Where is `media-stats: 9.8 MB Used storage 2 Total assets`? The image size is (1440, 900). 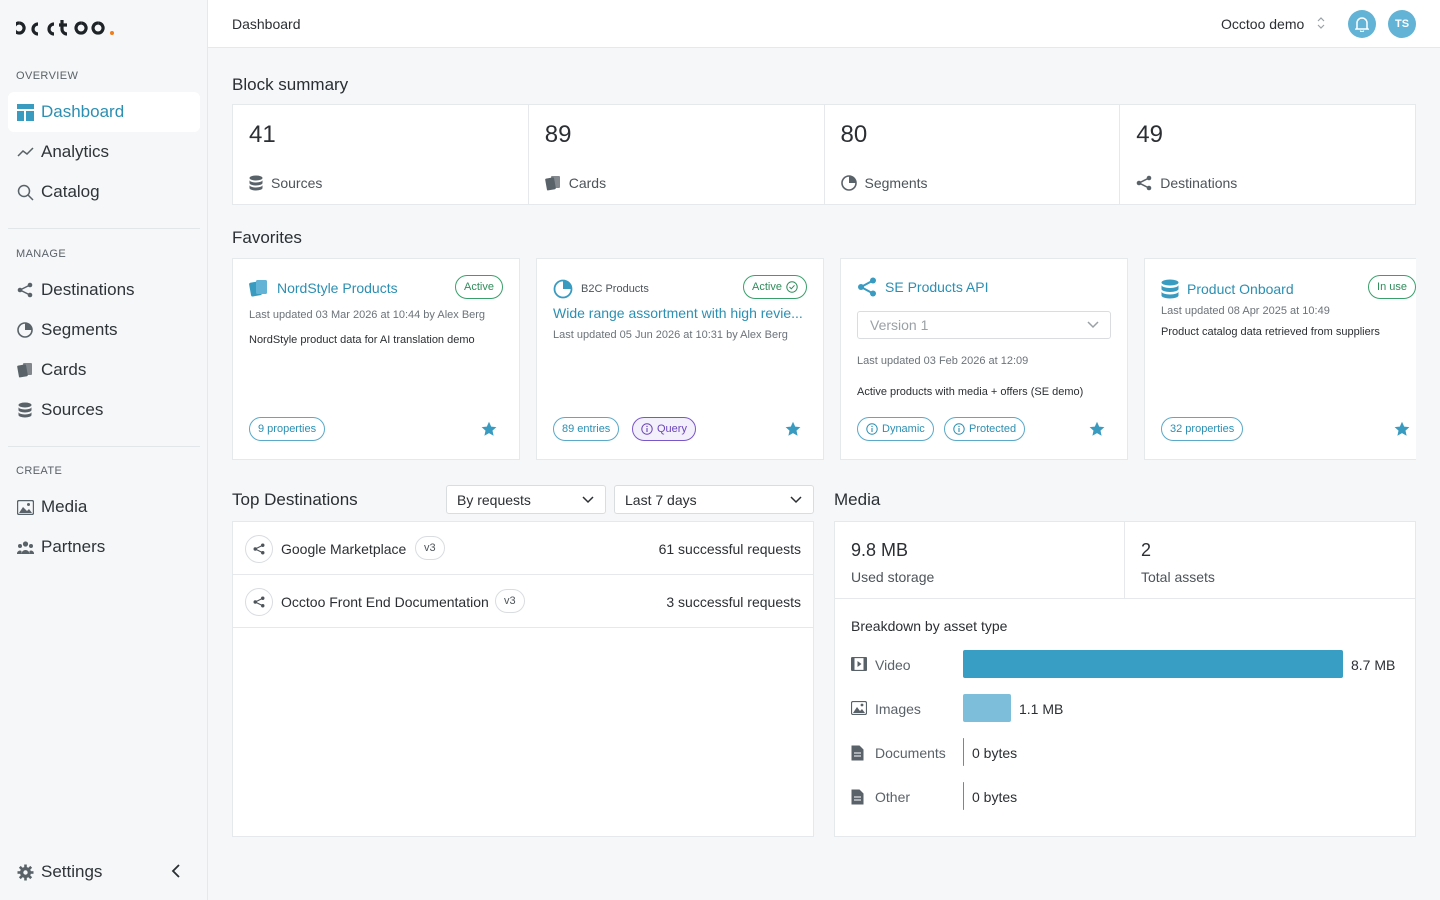
media-stats: 9.8 MB Used storage 2 Total assets is located at coordinates (1125, 560).